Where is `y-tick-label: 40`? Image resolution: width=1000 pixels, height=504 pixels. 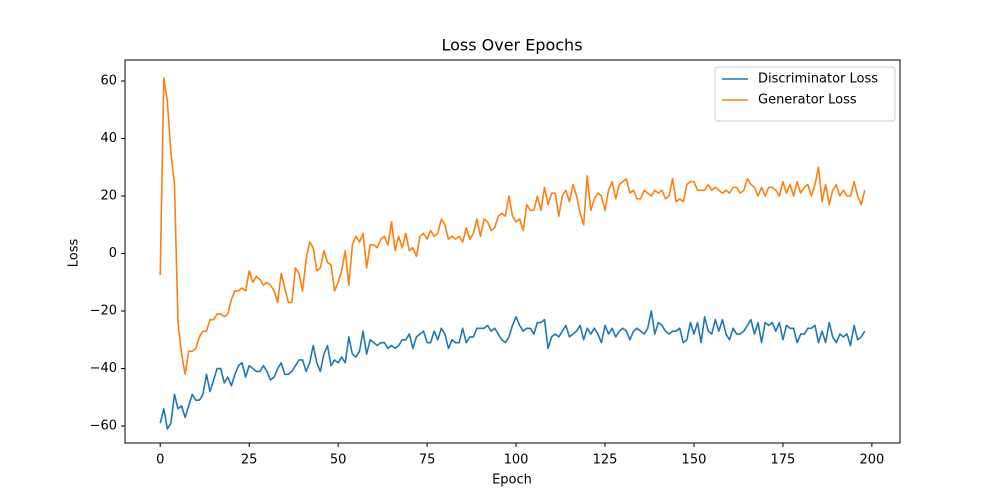 y-tick-label: 40 is located at coordinates (108, 138).